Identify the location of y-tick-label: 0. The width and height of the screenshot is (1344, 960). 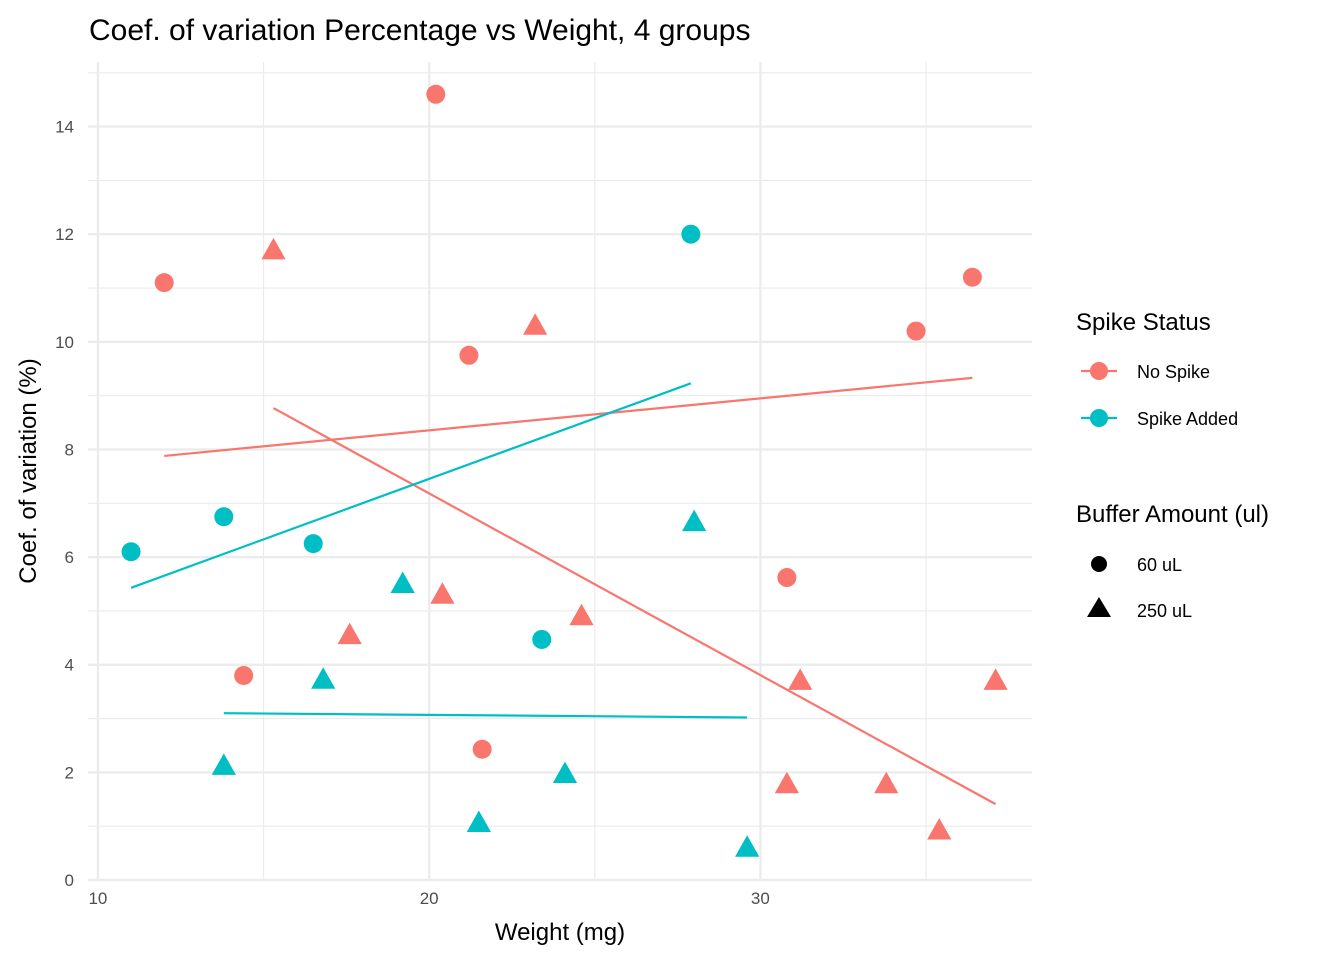
(69, 880).